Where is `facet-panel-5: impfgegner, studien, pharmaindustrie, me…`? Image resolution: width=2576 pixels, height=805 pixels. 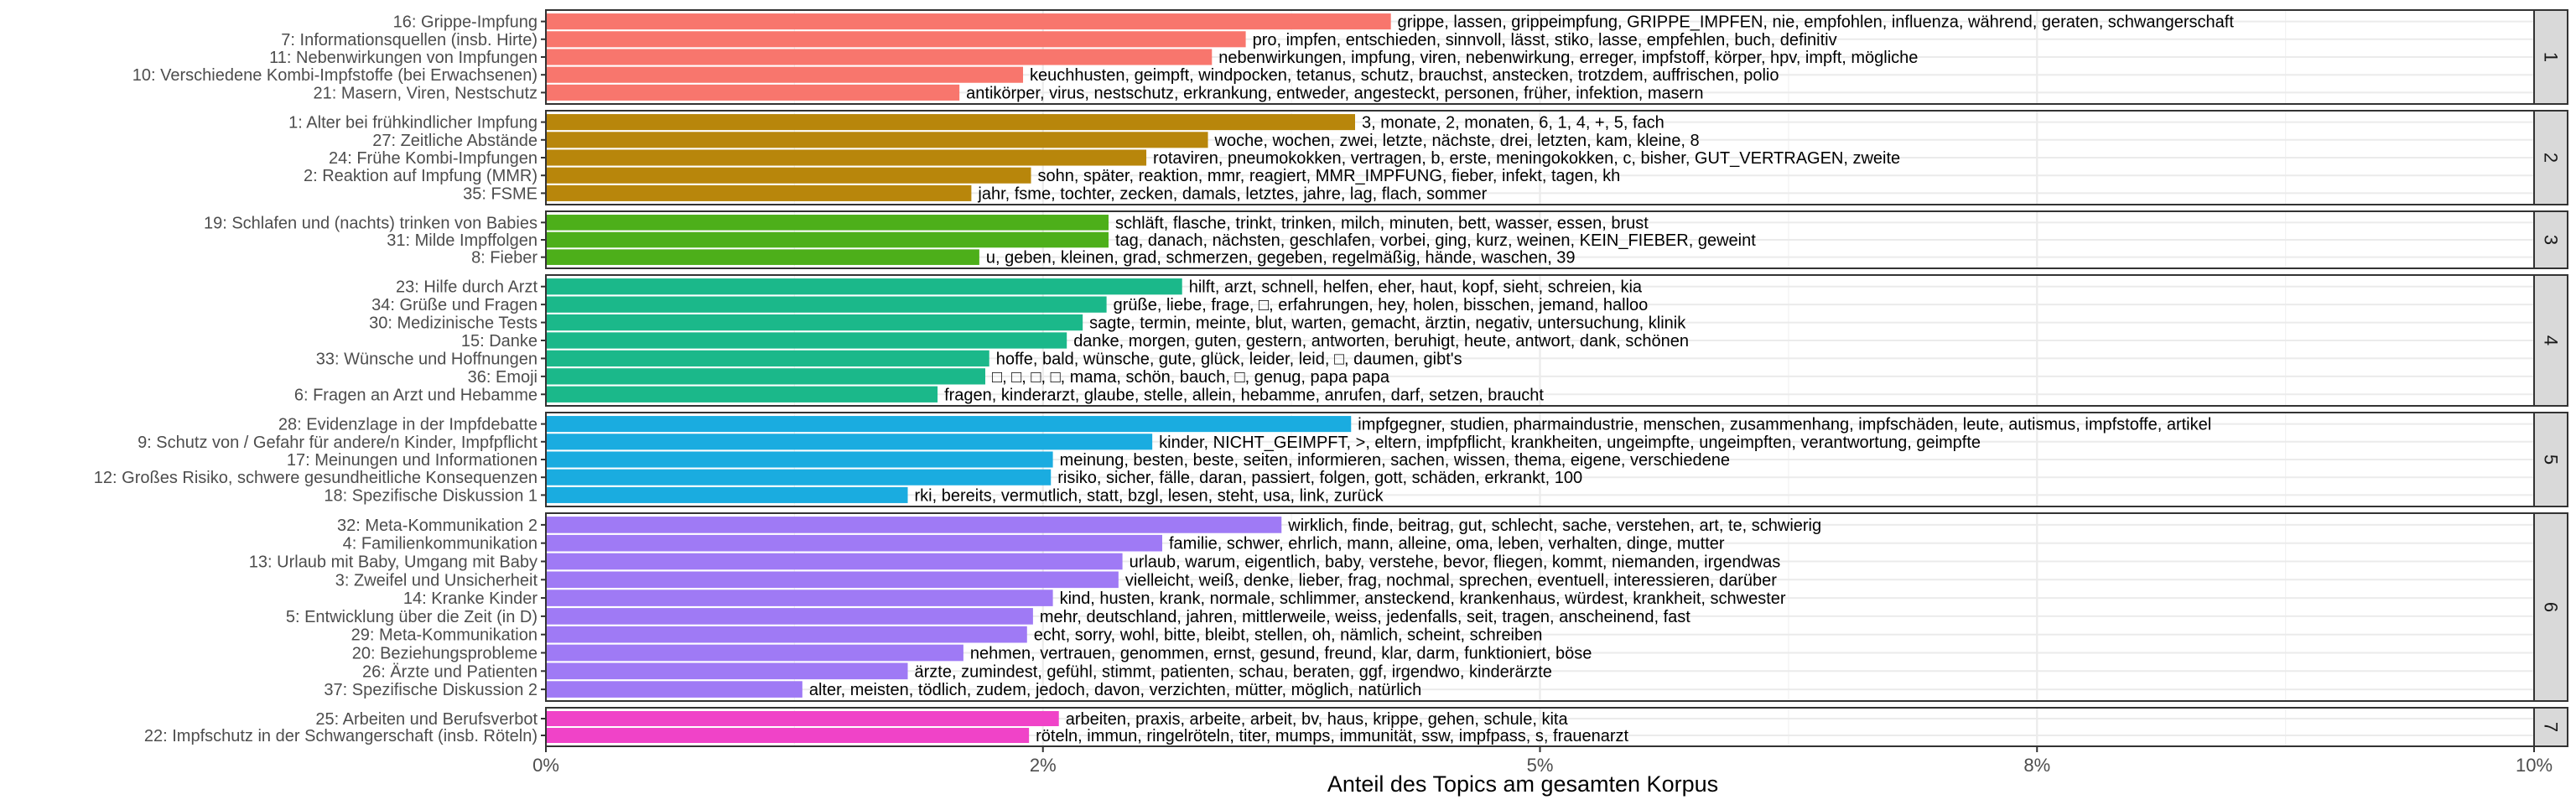
facet-panel-5: impfgegner, studien, pharmaindustrie, me… is located at coordinates (1331, 459).